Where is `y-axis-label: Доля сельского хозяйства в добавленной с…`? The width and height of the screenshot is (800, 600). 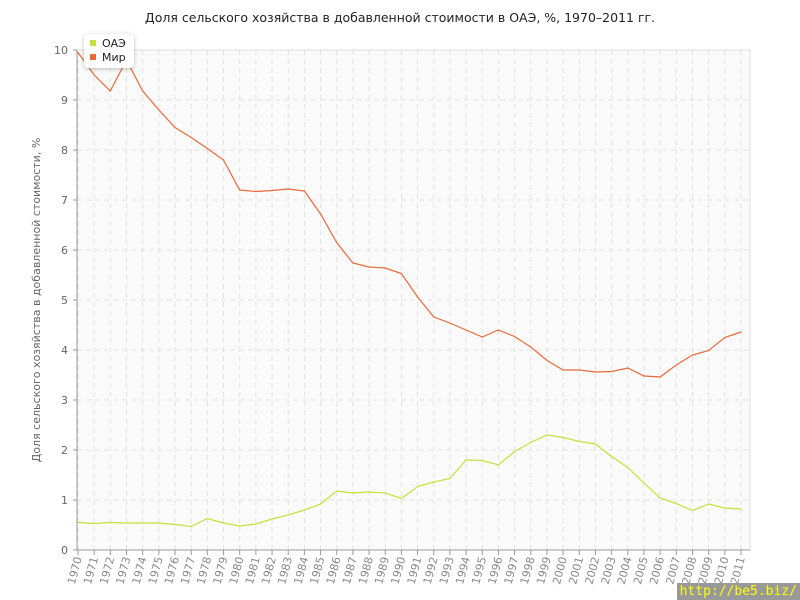
y-axis-label: Доля сельского хозяйства в добавленной с… is located at coordinates (36, 300).